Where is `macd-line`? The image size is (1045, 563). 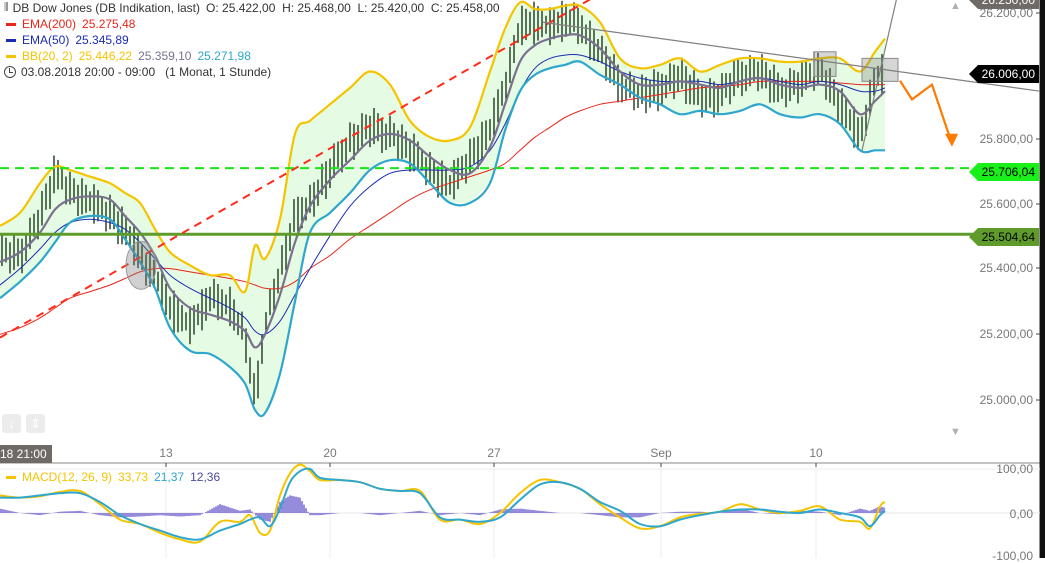 macd-line is located at coordinates (443, 503).